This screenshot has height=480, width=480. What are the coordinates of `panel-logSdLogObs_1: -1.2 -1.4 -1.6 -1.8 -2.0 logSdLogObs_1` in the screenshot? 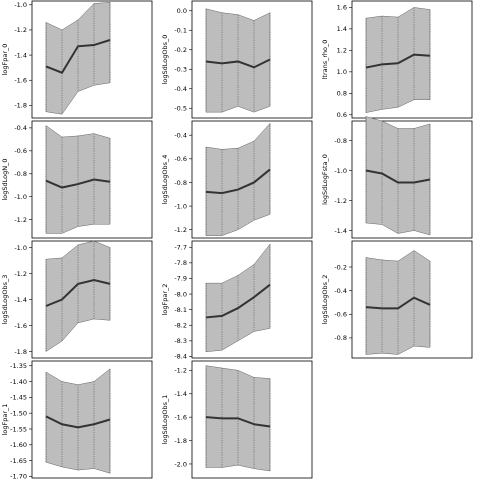 It's located at (237, 419).